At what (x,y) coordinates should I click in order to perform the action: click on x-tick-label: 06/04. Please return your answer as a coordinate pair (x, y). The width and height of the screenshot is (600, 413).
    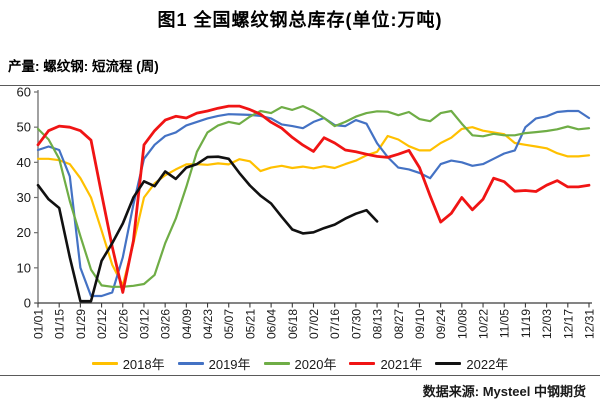
    Looking at the image, I should click on (272, 324).